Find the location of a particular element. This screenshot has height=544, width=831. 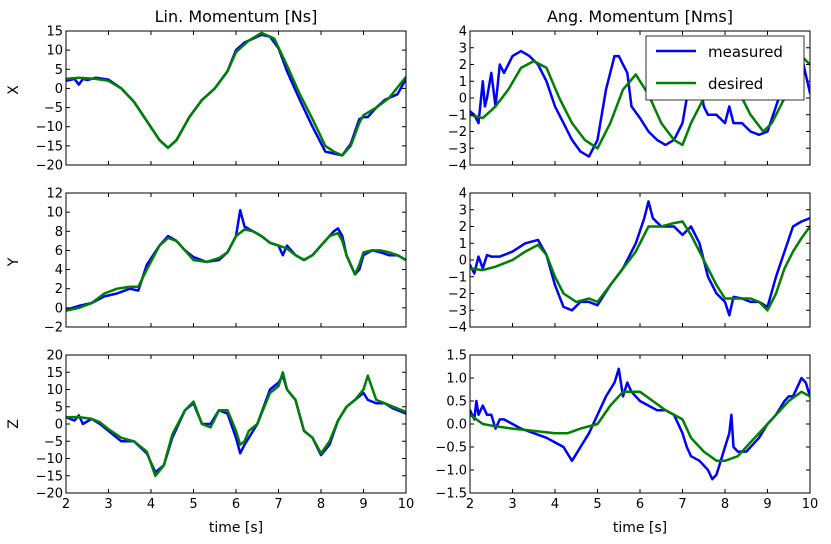

panel-z-lin-xtick-label-6: 6 is located at coordinates (236, 504).